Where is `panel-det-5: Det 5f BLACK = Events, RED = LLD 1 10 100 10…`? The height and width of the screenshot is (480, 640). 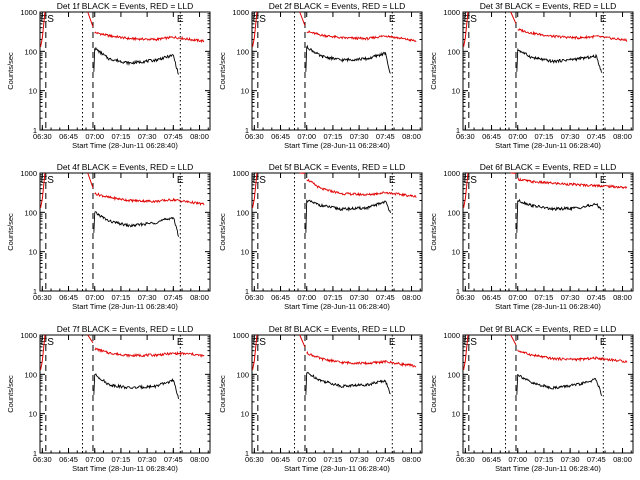
panel-det-5: Det 5f BLACK = Events, RED = LLD 1 10 100 10… is located at coordinates (320, 236).